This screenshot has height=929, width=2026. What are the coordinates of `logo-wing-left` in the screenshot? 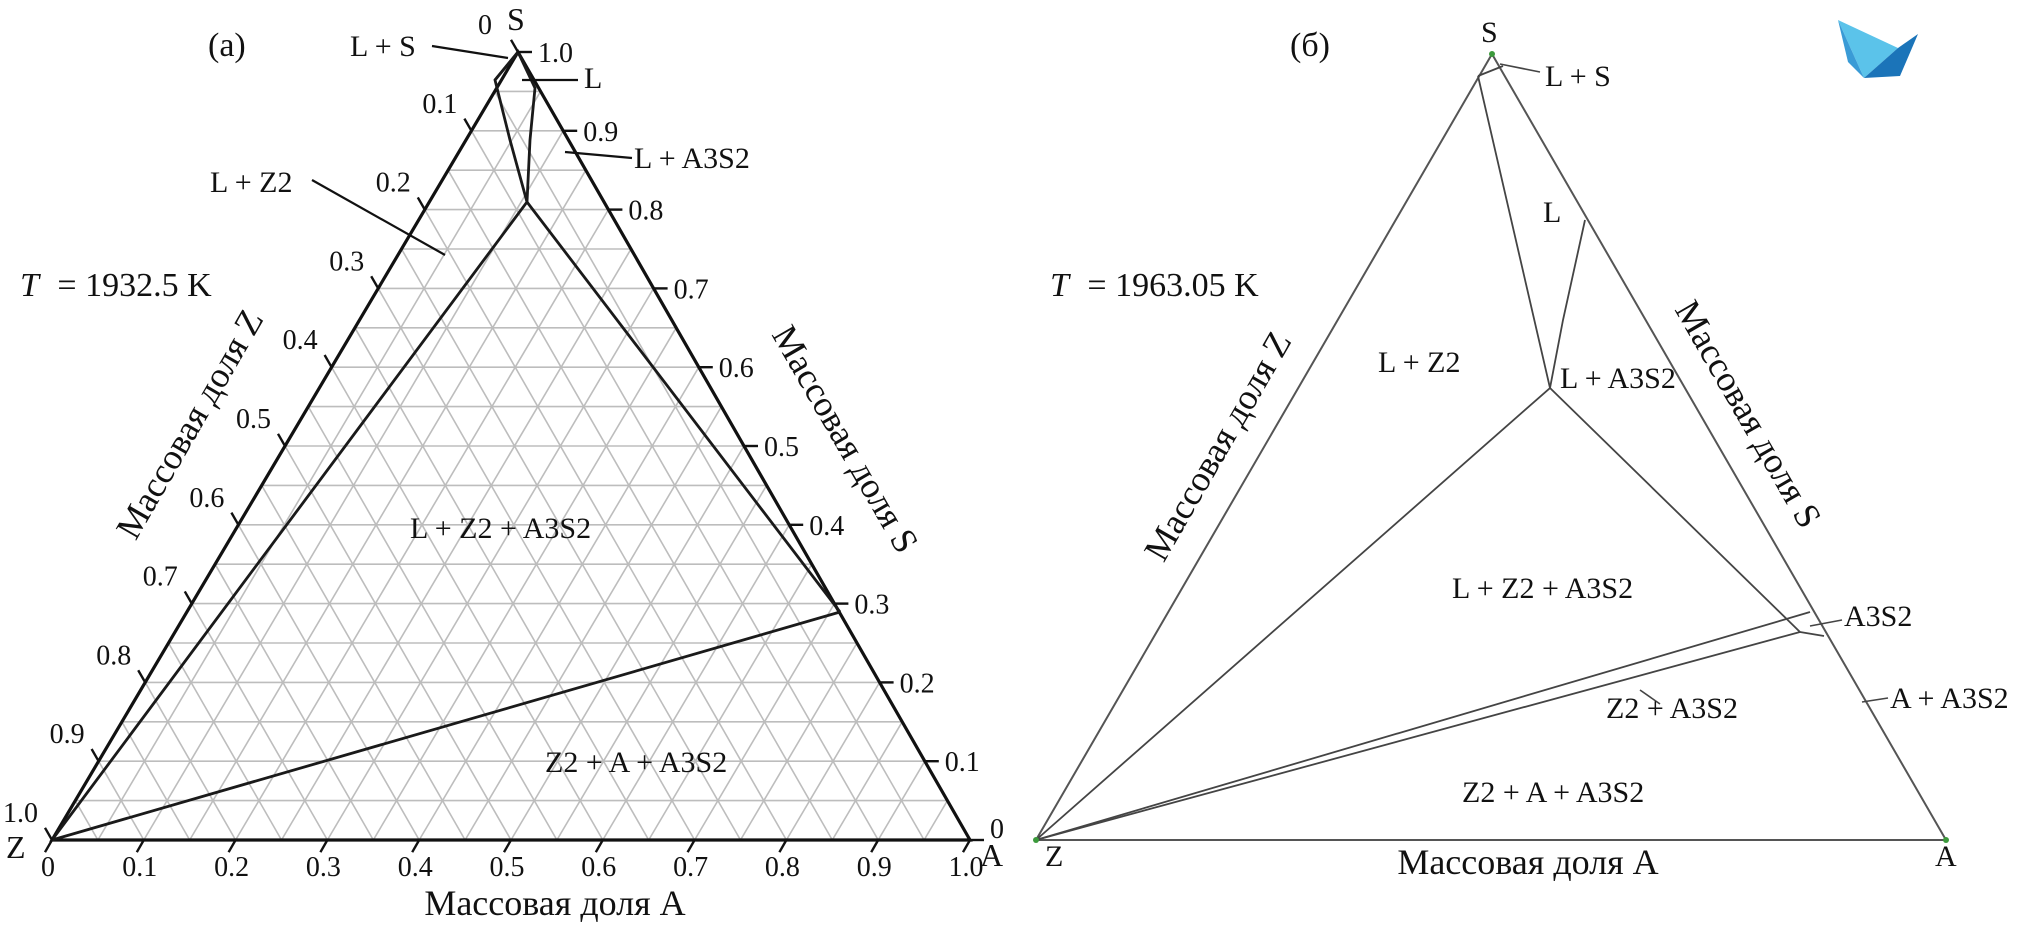 It's located at (1868, 49).